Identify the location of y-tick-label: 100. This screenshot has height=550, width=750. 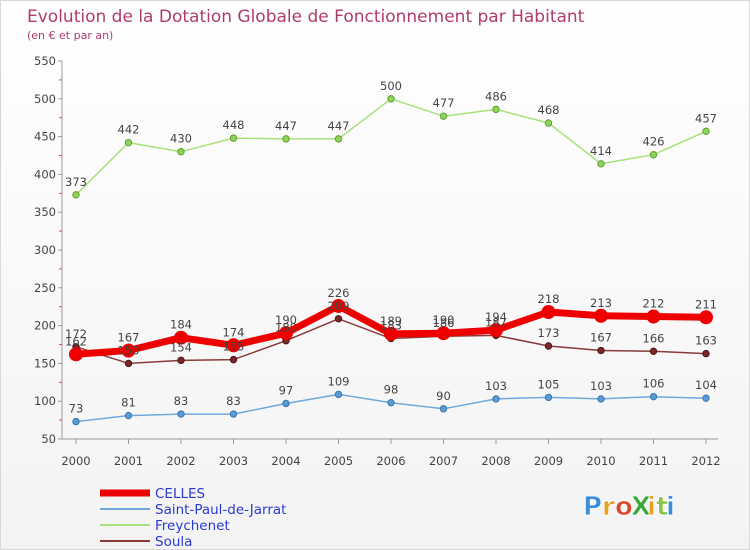
(45, 401).